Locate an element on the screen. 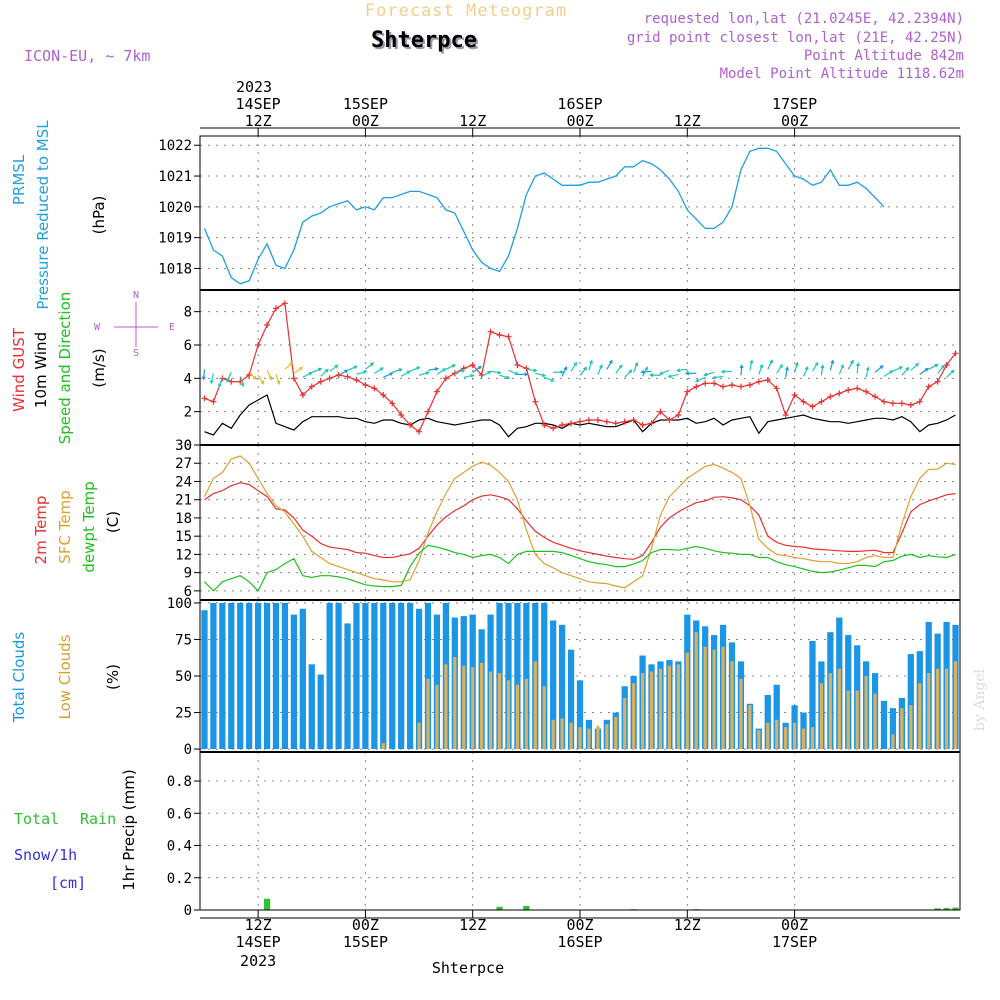 The image size is (1000, 1000). y-tick-label: 27 is located at coordinates (183, 464).